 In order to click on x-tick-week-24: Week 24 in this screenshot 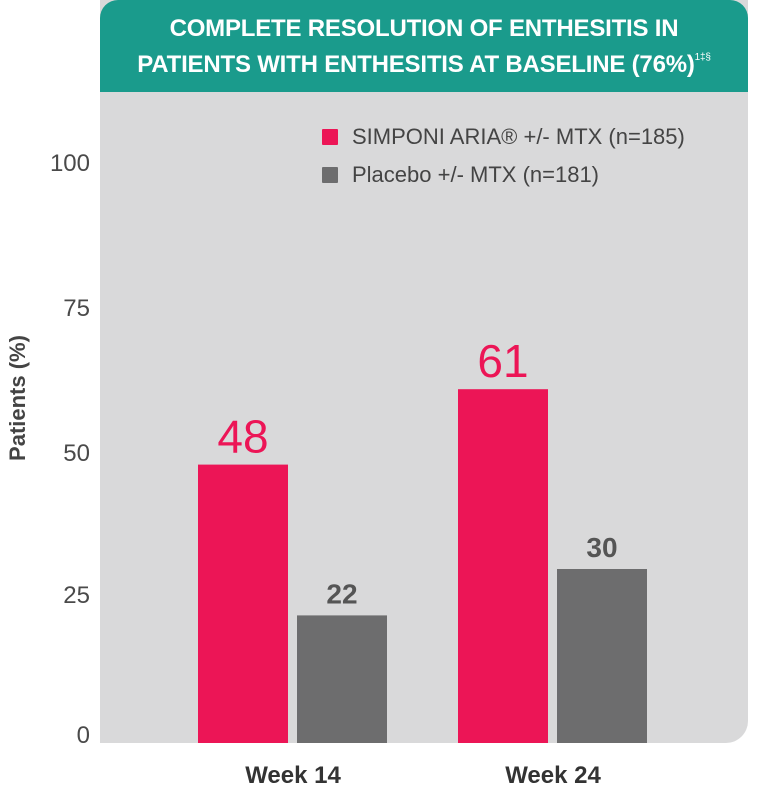, I will do `click(553, 775)`.